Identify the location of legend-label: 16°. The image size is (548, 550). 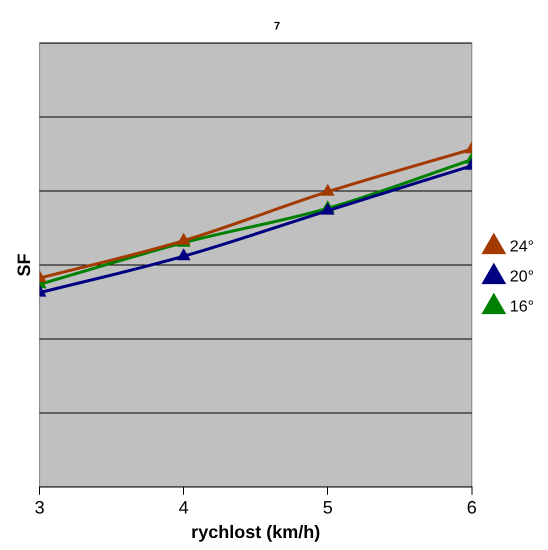
(522, 307).